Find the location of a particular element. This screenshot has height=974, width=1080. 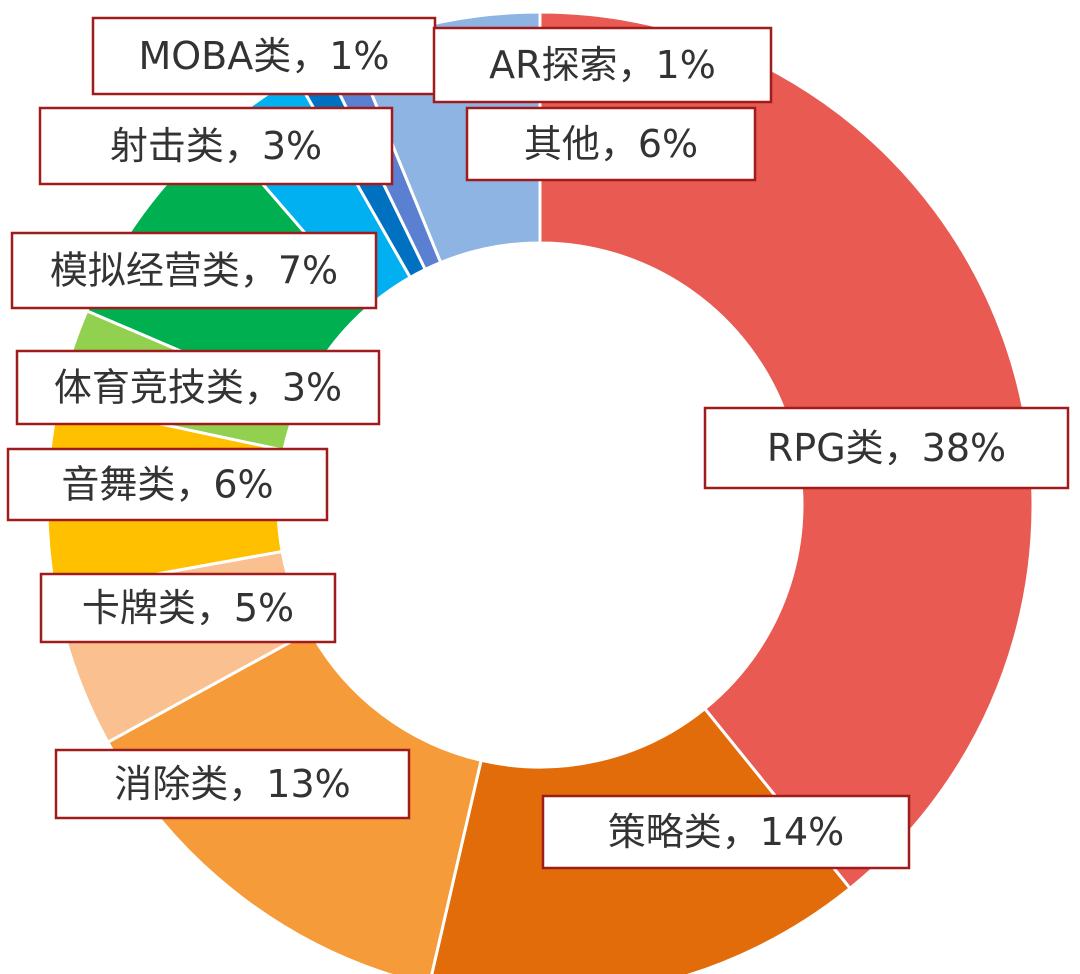

data-label-text: 消除类，13% is located at coordinates (232, 784).